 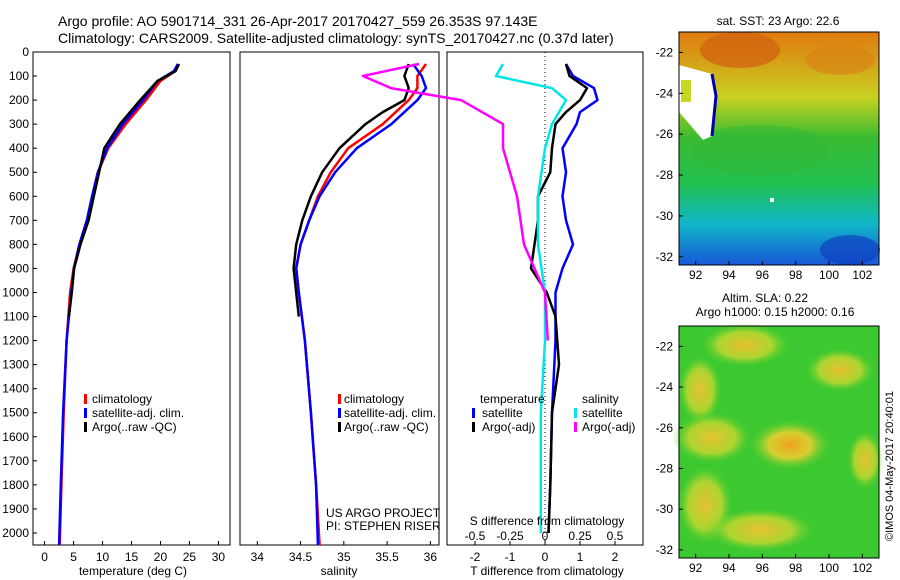 What do you see at coordinates (781, 564) in the screenshot?
I see `sla-map-longitude-axis: 92 94 96 98 100 102` at bounding box center [781, 564].